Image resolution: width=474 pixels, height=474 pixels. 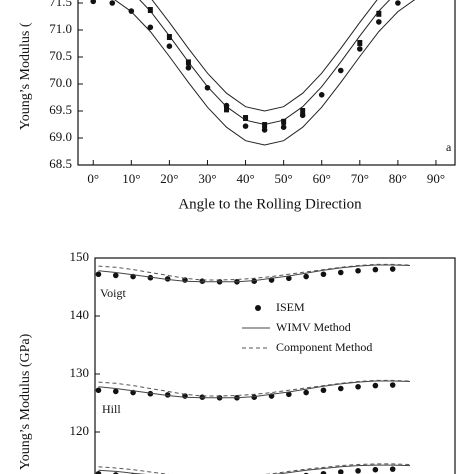 What do you see at coordinates (131, 178) in the screenshot?
I see `x-tick-label: 10°` at bounding box center [131, 178].